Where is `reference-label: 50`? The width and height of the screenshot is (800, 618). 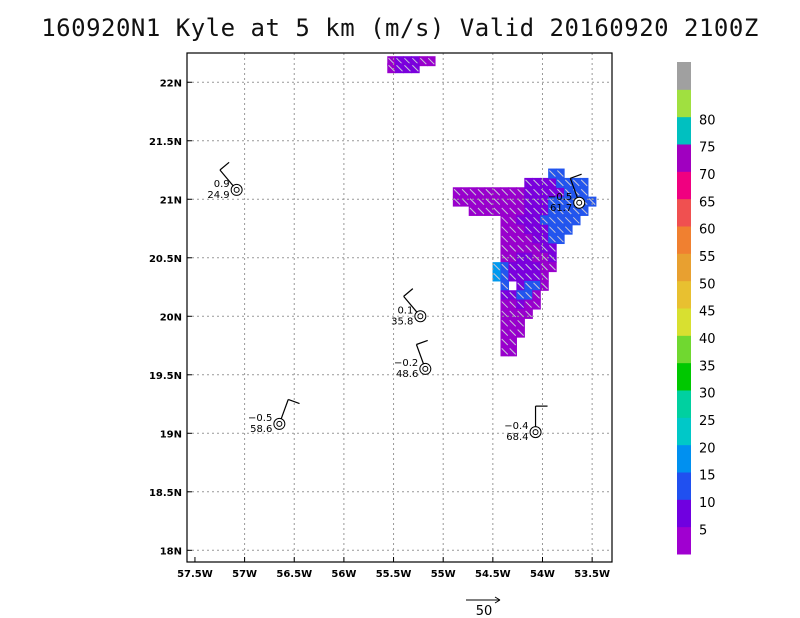
reference-label: 50 is located at coordinates (484, 611).